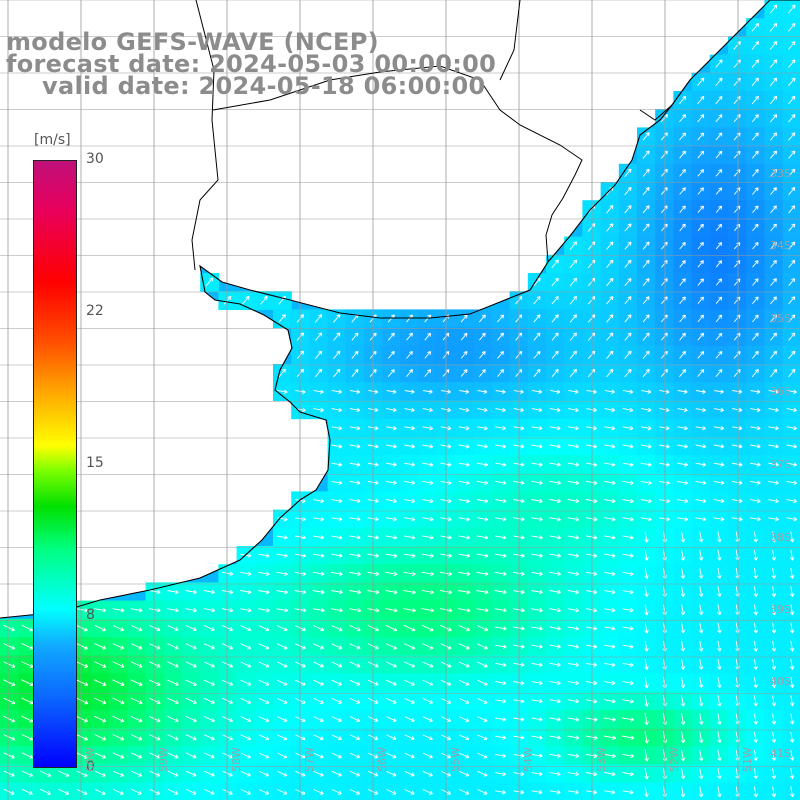 This screenshot has height=800, width=800. I want to click on legend-tick-22: 22, so click(95, 311).